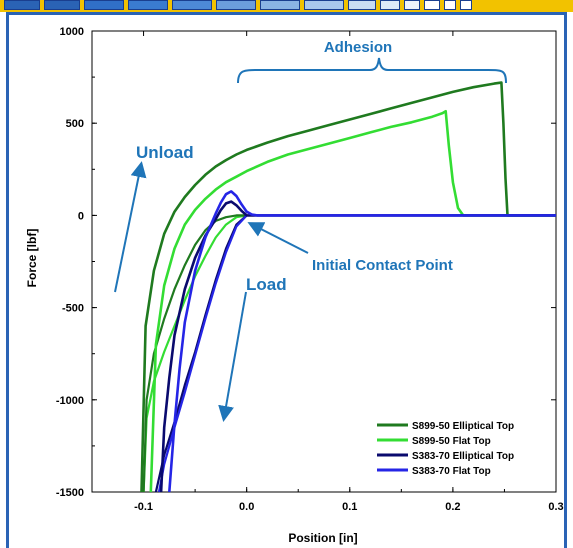 The height and width of the screenshot is (548, 573). Describe the element at coordinates (232, 356) in the screenshot. I see `load-arrow` at that location.